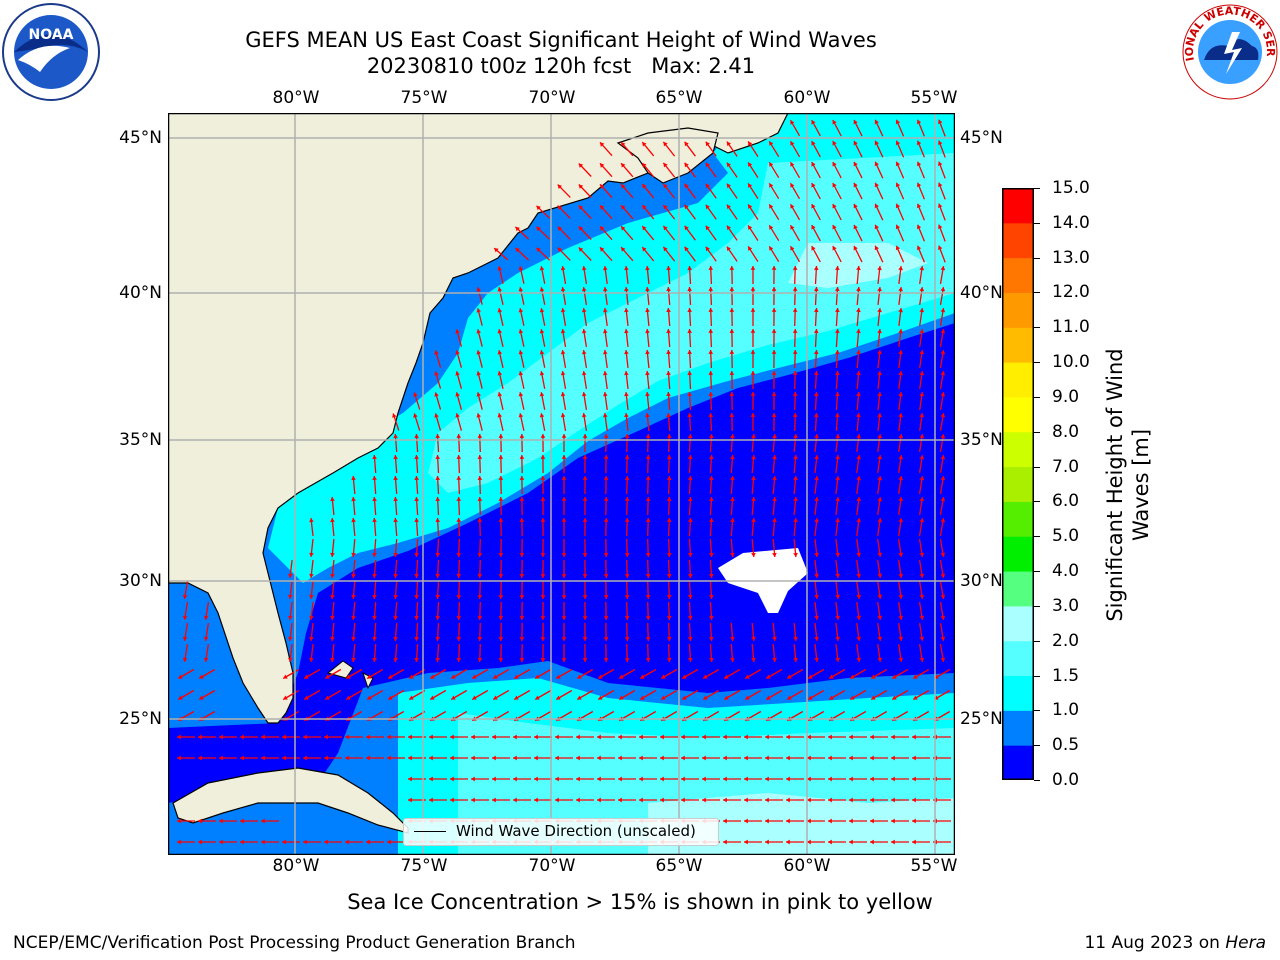 This screenshot has width=1280, height=960. What do you see at coordinates (1037, 467) in the screenshot?
I see `colorbar-tick-mark` at bounding box center [1037, 467].